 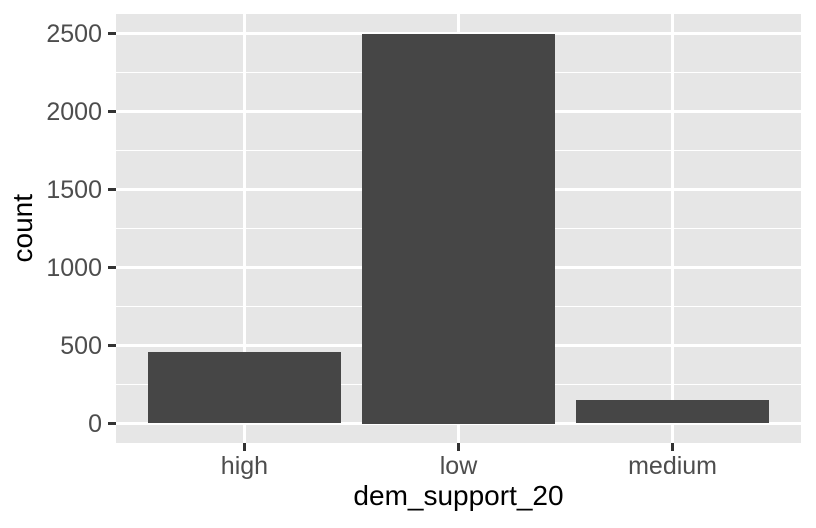 What do you see at coordinates (74, 189) in the screenshot?
I see `y-tick-label: 1500` at bounding box center [74, 189].